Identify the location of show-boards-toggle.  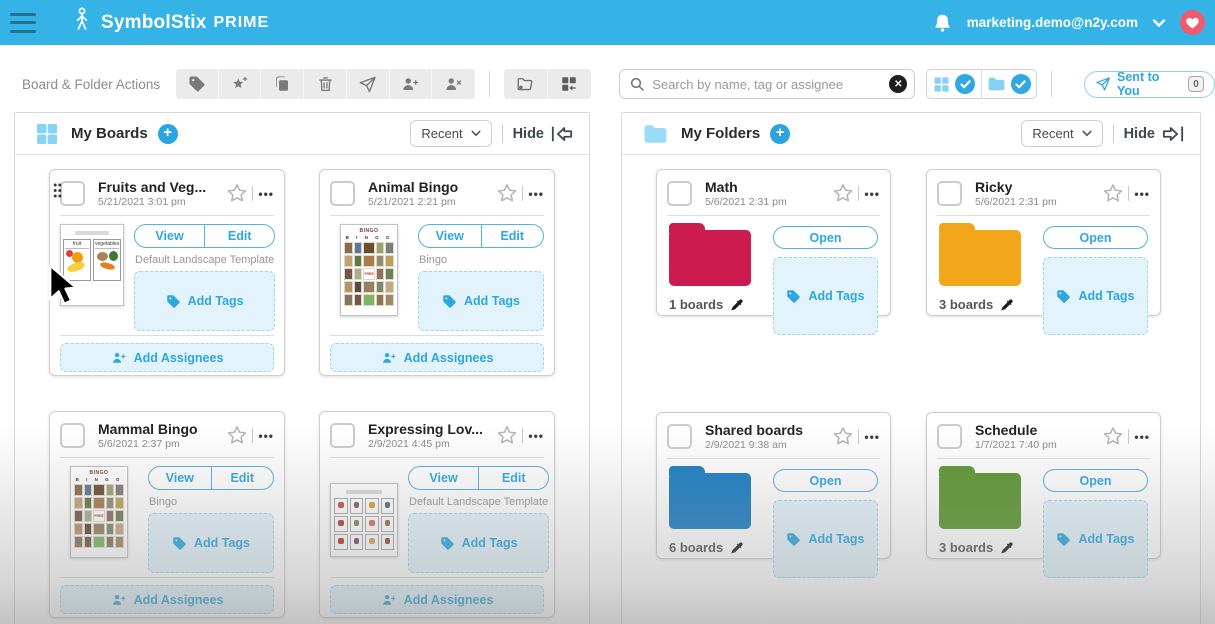
(954, 84).